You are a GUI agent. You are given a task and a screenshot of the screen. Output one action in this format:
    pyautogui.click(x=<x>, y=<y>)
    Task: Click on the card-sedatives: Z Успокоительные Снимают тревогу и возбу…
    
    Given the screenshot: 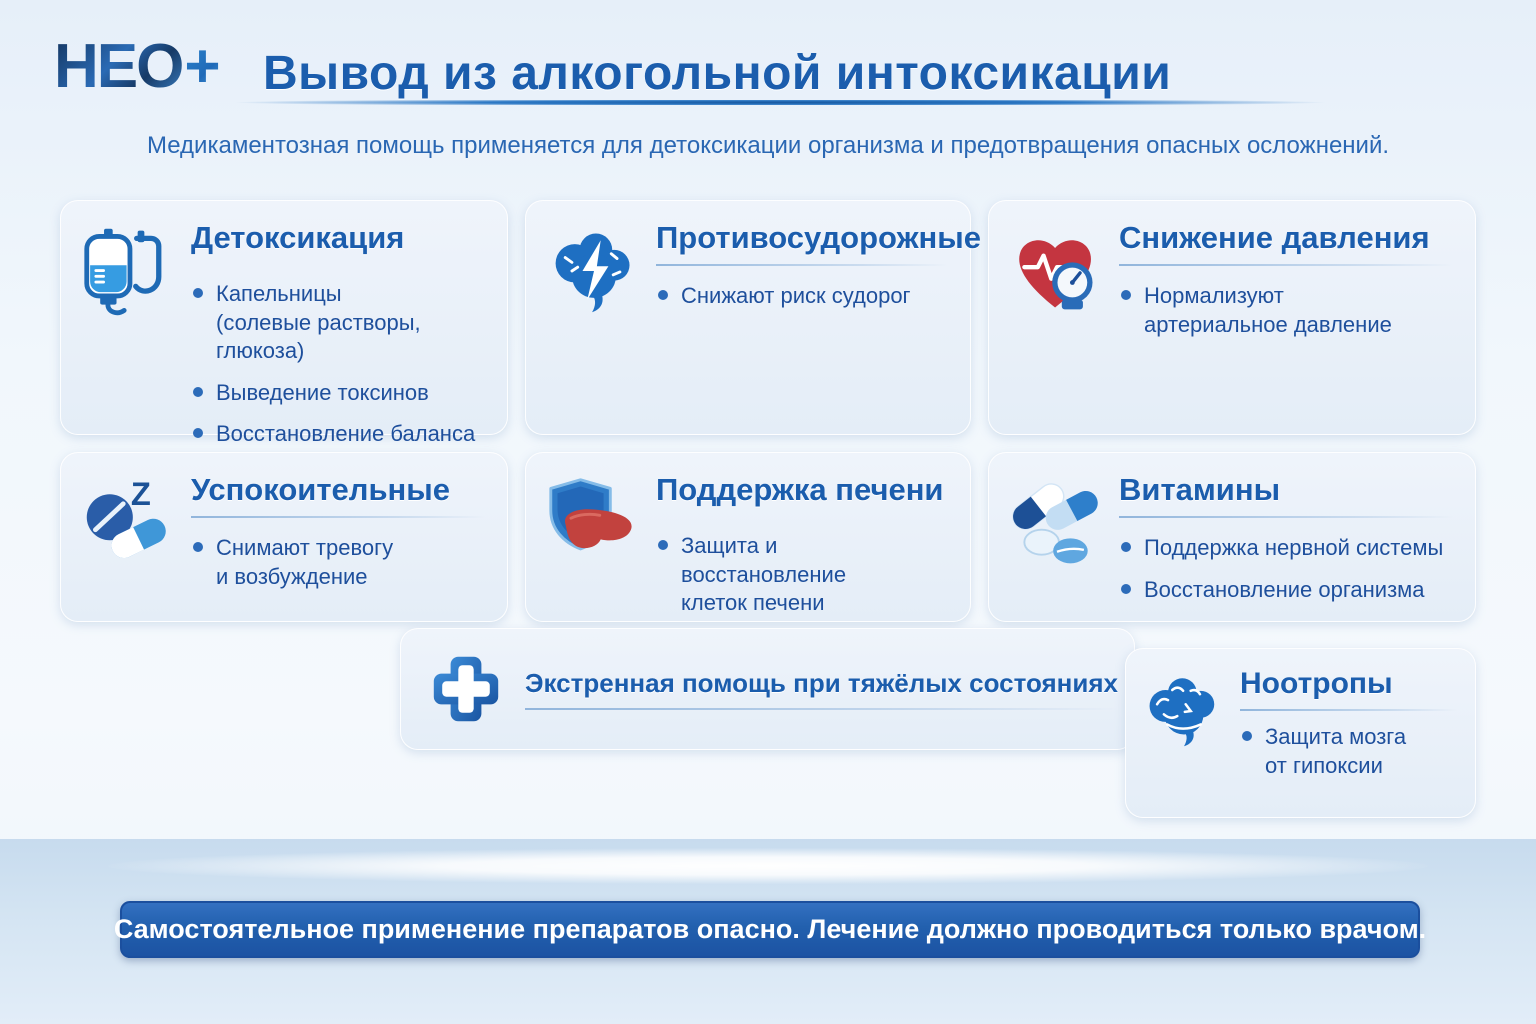 What is the action you would take?
    pyautogui.click(x=284, y=537)
    